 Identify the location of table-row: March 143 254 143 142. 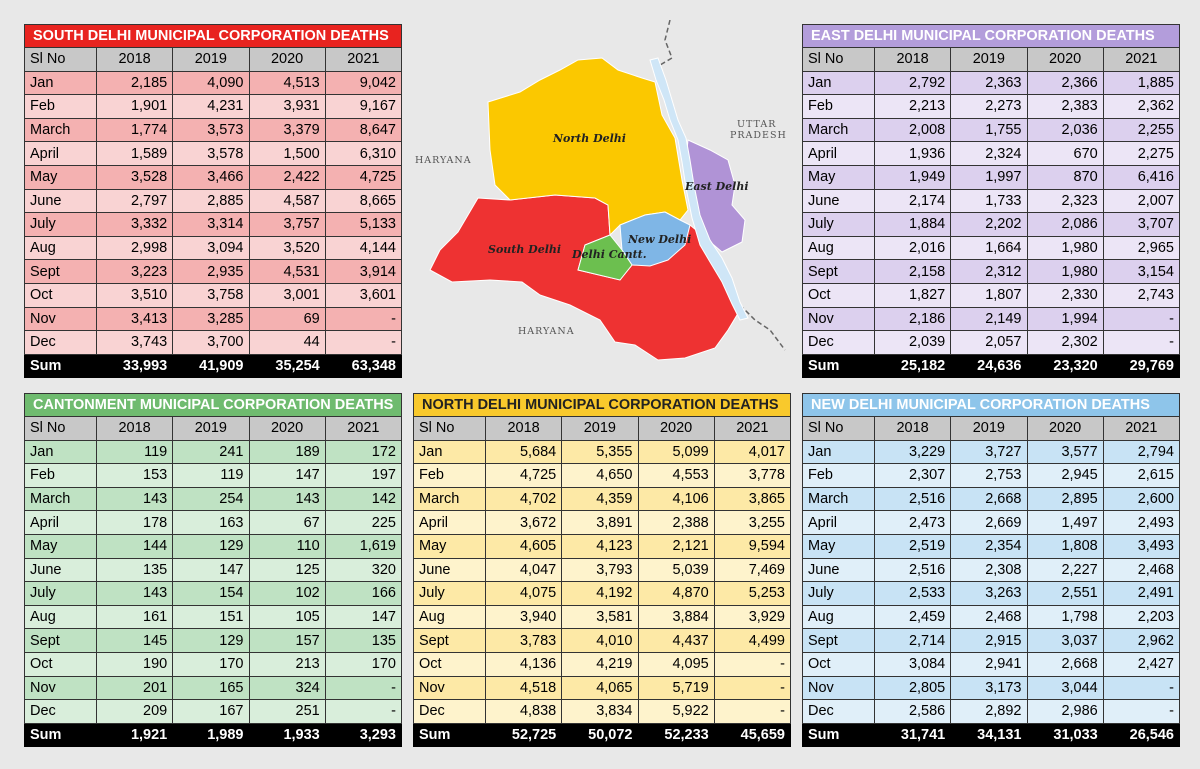
(213, 499).